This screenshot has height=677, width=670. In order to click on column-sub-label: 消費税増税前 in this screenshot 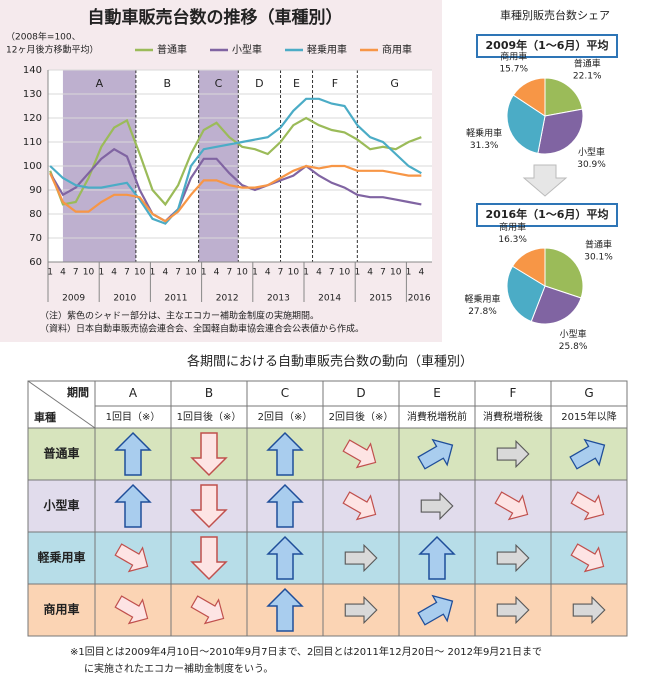, I will do `click(437, 416)`.